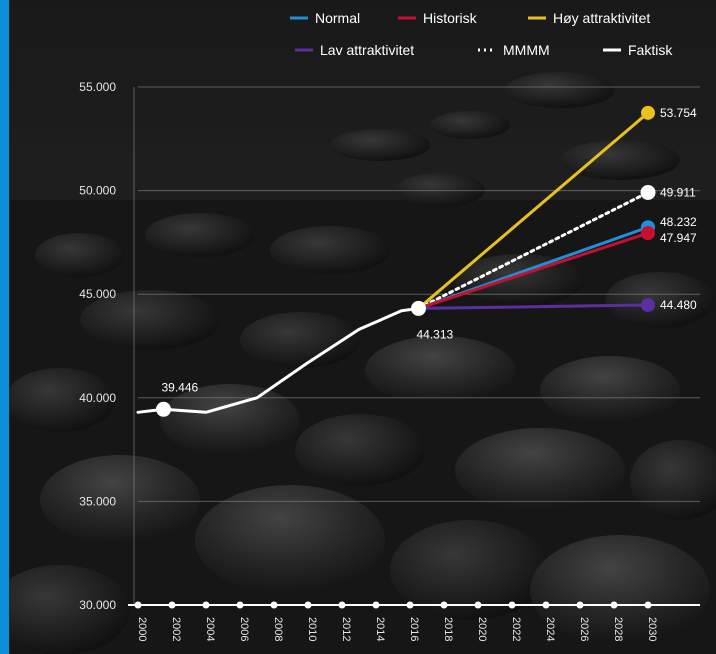  I want to click on y-tick-label: 50.000, so click(97, 191).